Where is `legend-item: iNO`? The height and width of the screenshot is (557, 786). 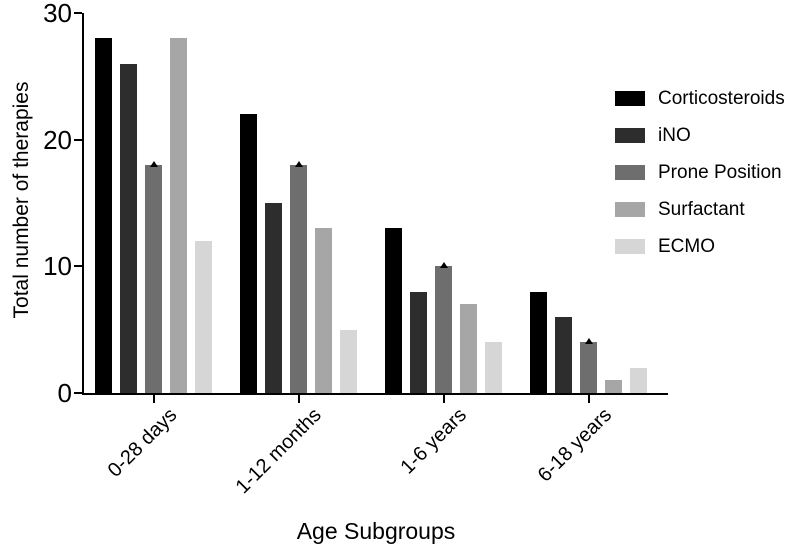
legend-item: iNO is located at coordinates (700, 135).